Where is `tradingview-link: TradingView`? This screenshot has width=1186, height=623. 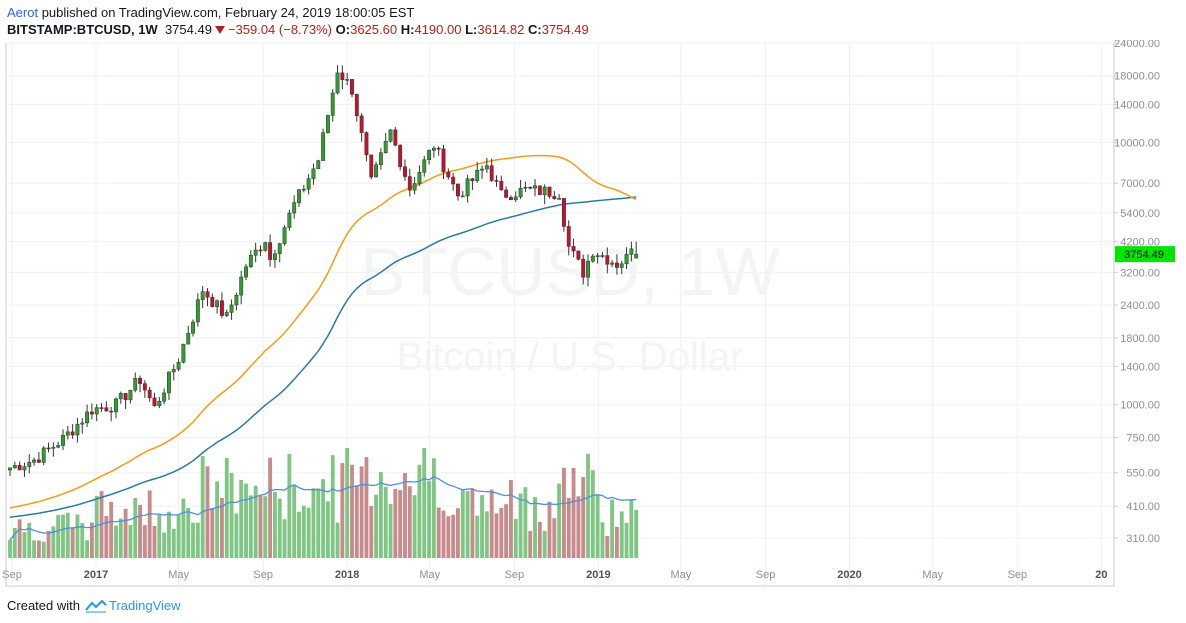
tradingview-link: TradingView is located at coordinates (144, 605).